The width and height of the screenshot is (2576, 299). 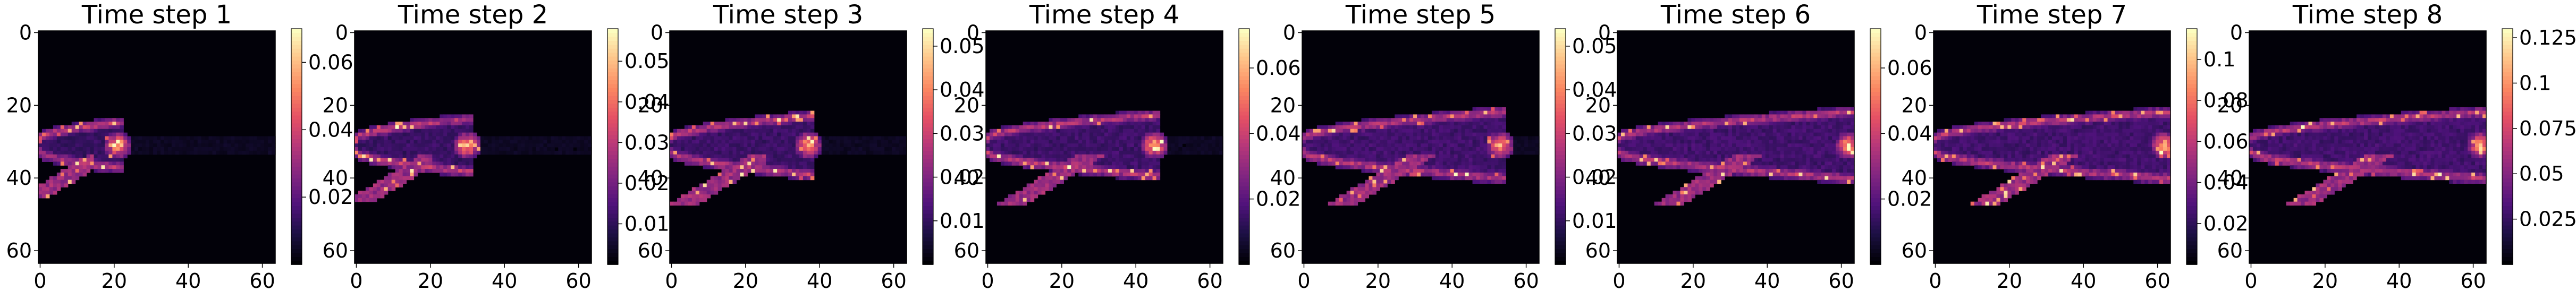 What do you see at coordinates (967, 251) in the screenshot?
I see `y-tick-label: 60` at bounding box center [967, 251].